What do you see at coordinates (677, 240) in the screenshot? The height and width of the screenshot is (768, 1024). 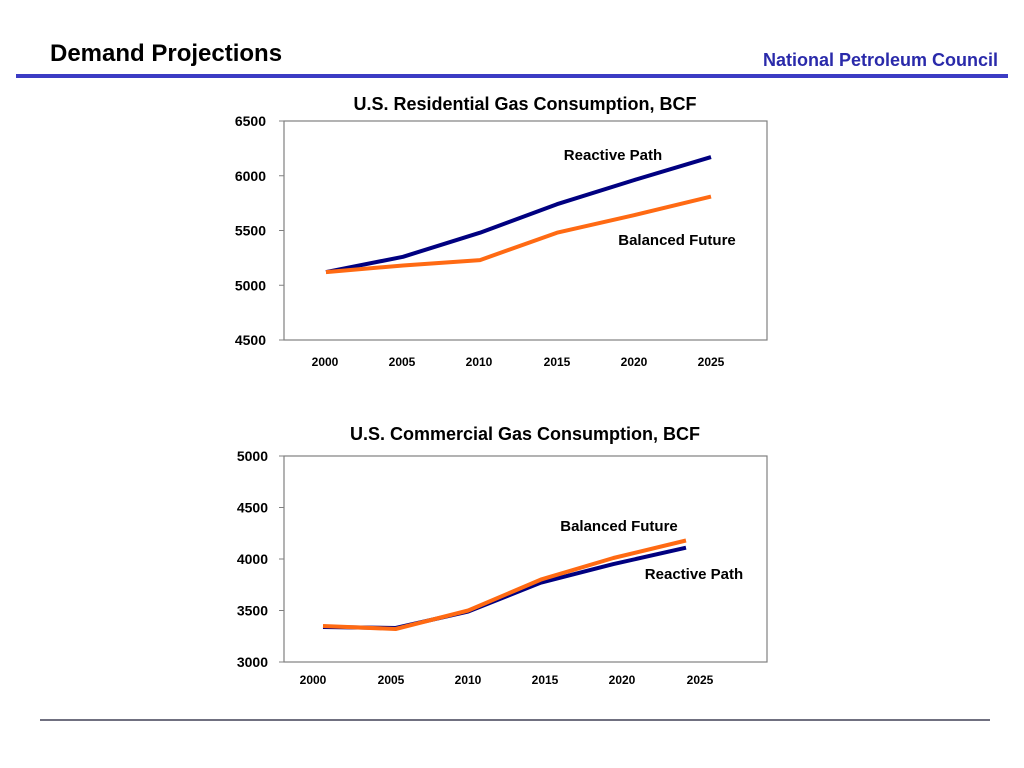 I see `residential-series-label-balanced-future: Balanced Future` at bounding box center [677, 240].